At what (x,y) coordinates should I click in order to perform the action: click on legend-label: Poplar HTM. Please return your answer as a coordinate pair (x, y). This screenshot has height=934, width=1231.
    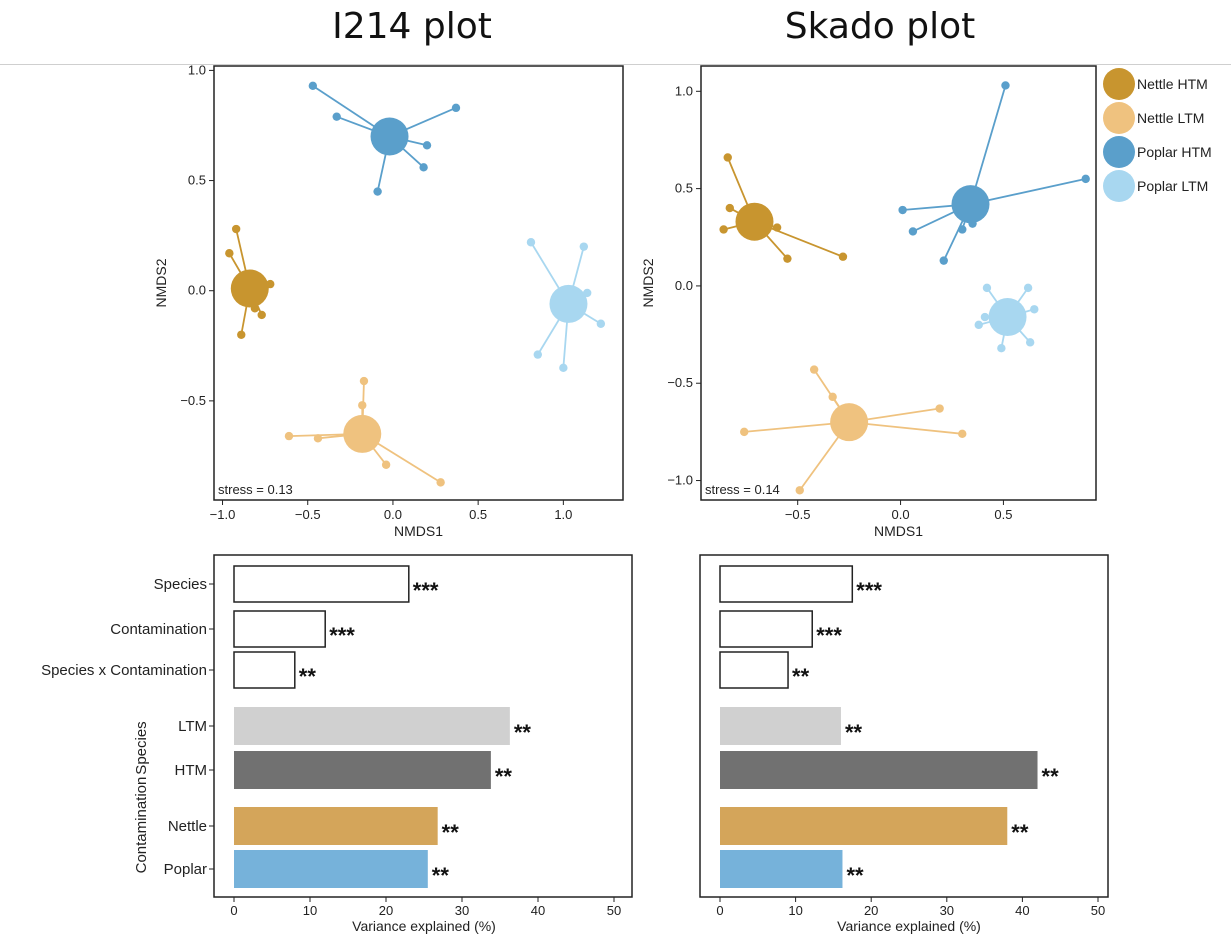
    Looking at the image, I should click on (1174, 152).